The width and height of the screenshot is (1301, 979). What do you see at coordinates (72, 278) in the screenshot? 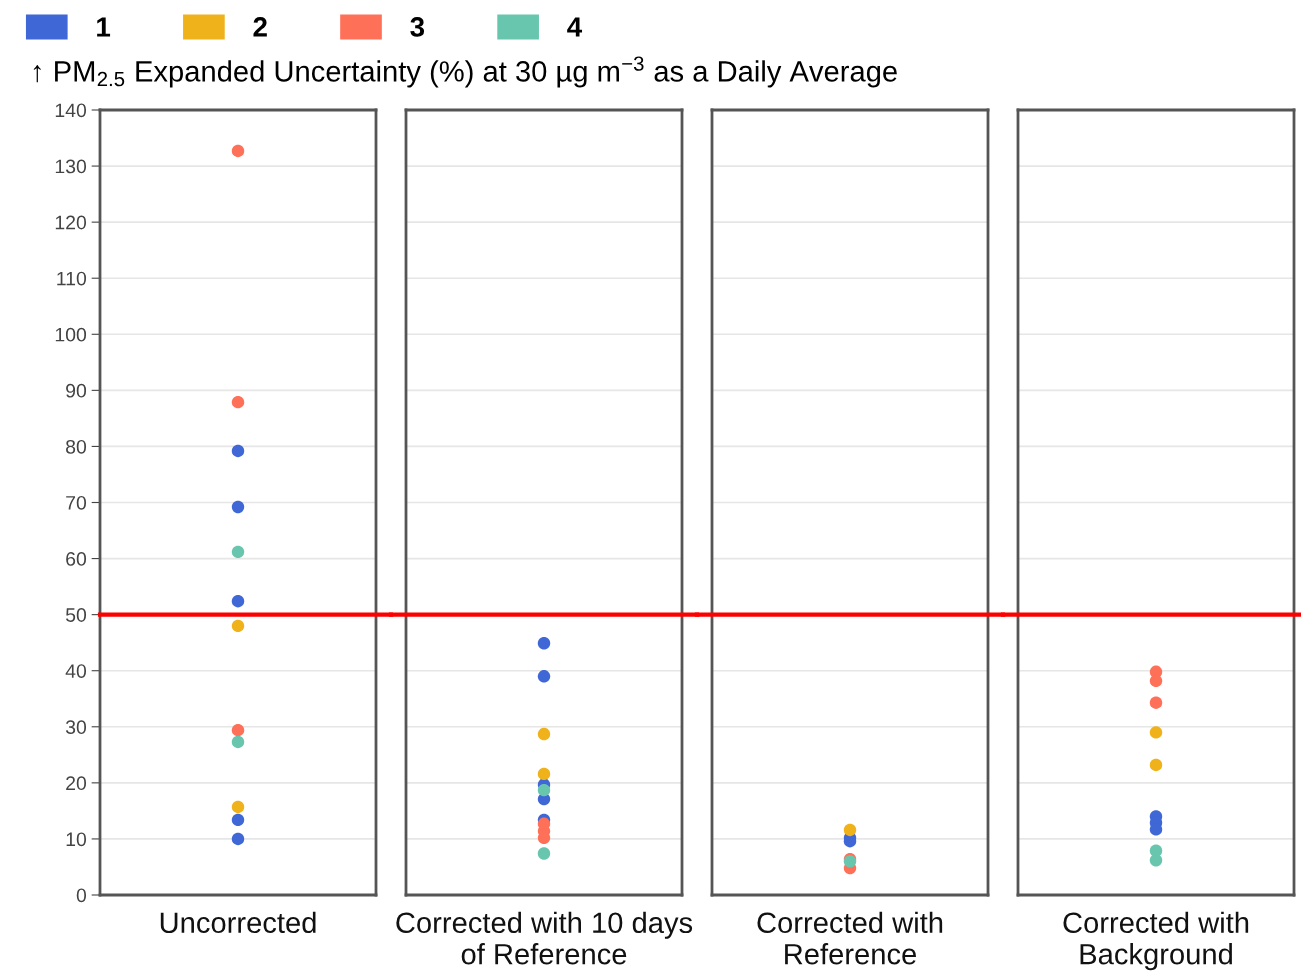
I see `y-tick-label: 110` at bounding box center [72, 278].